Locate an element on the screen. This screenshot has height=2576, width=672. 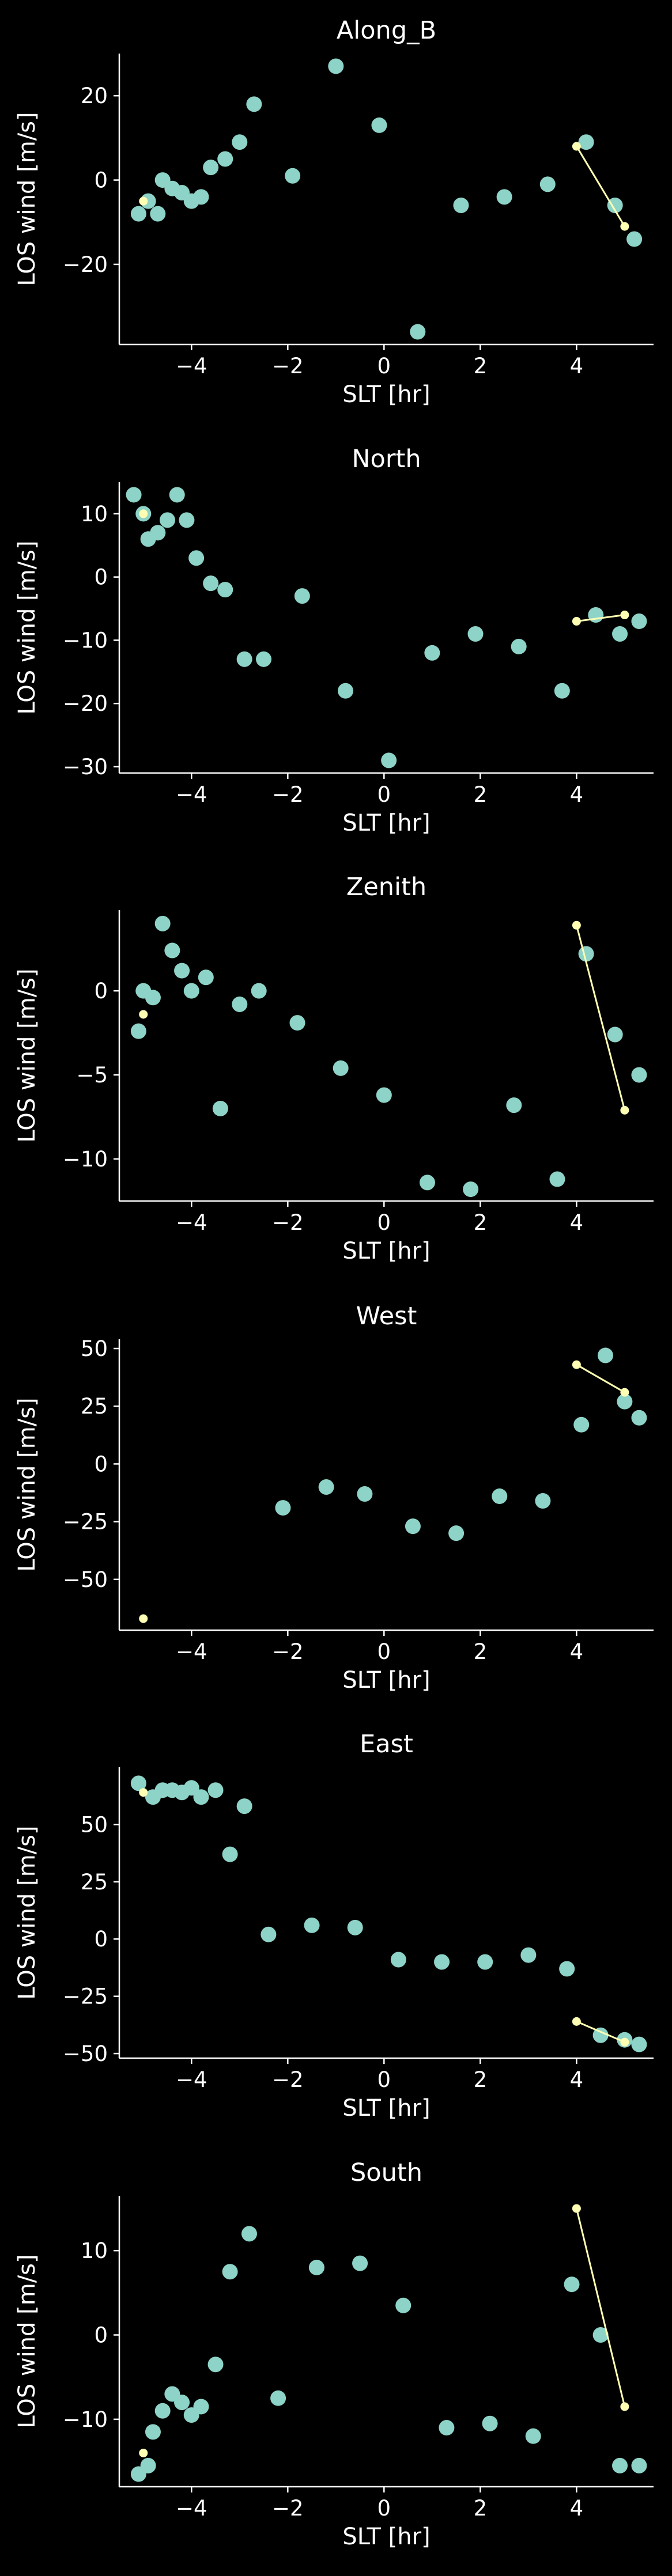
chart-title: East is located at coordinates (387, 1744).